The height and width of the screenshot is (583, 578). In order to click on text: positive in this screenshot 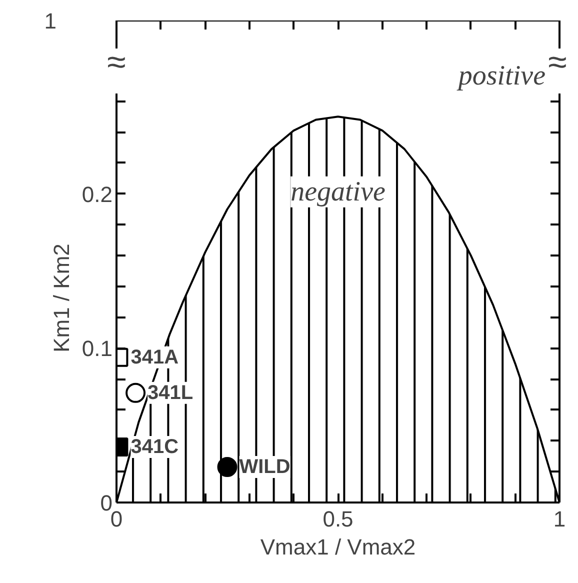, I will do `click(501, 76)`.